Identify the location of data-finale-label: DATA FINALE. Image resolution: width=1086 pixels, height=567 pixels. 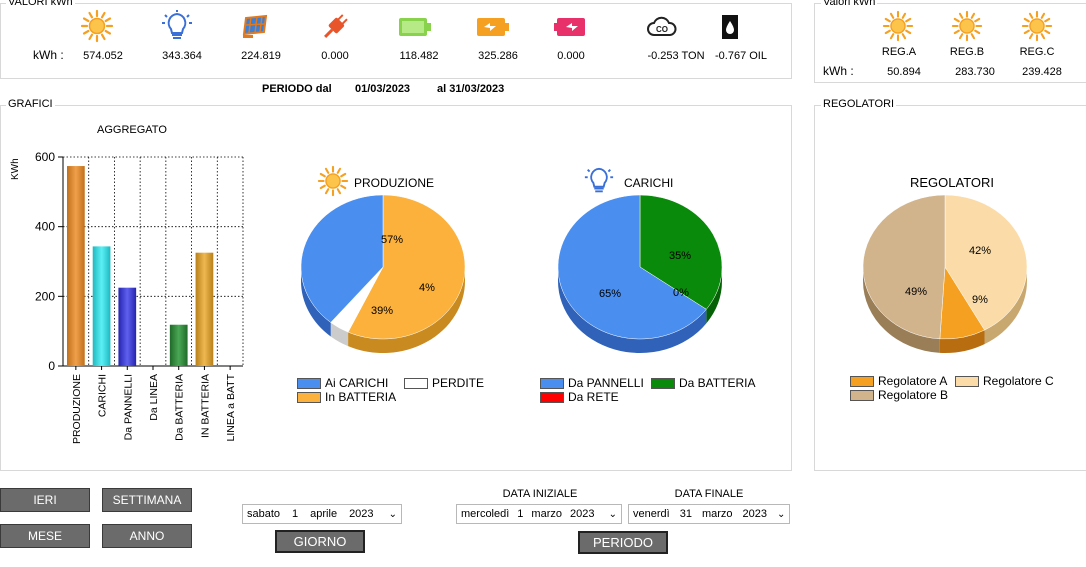
(709, 494).